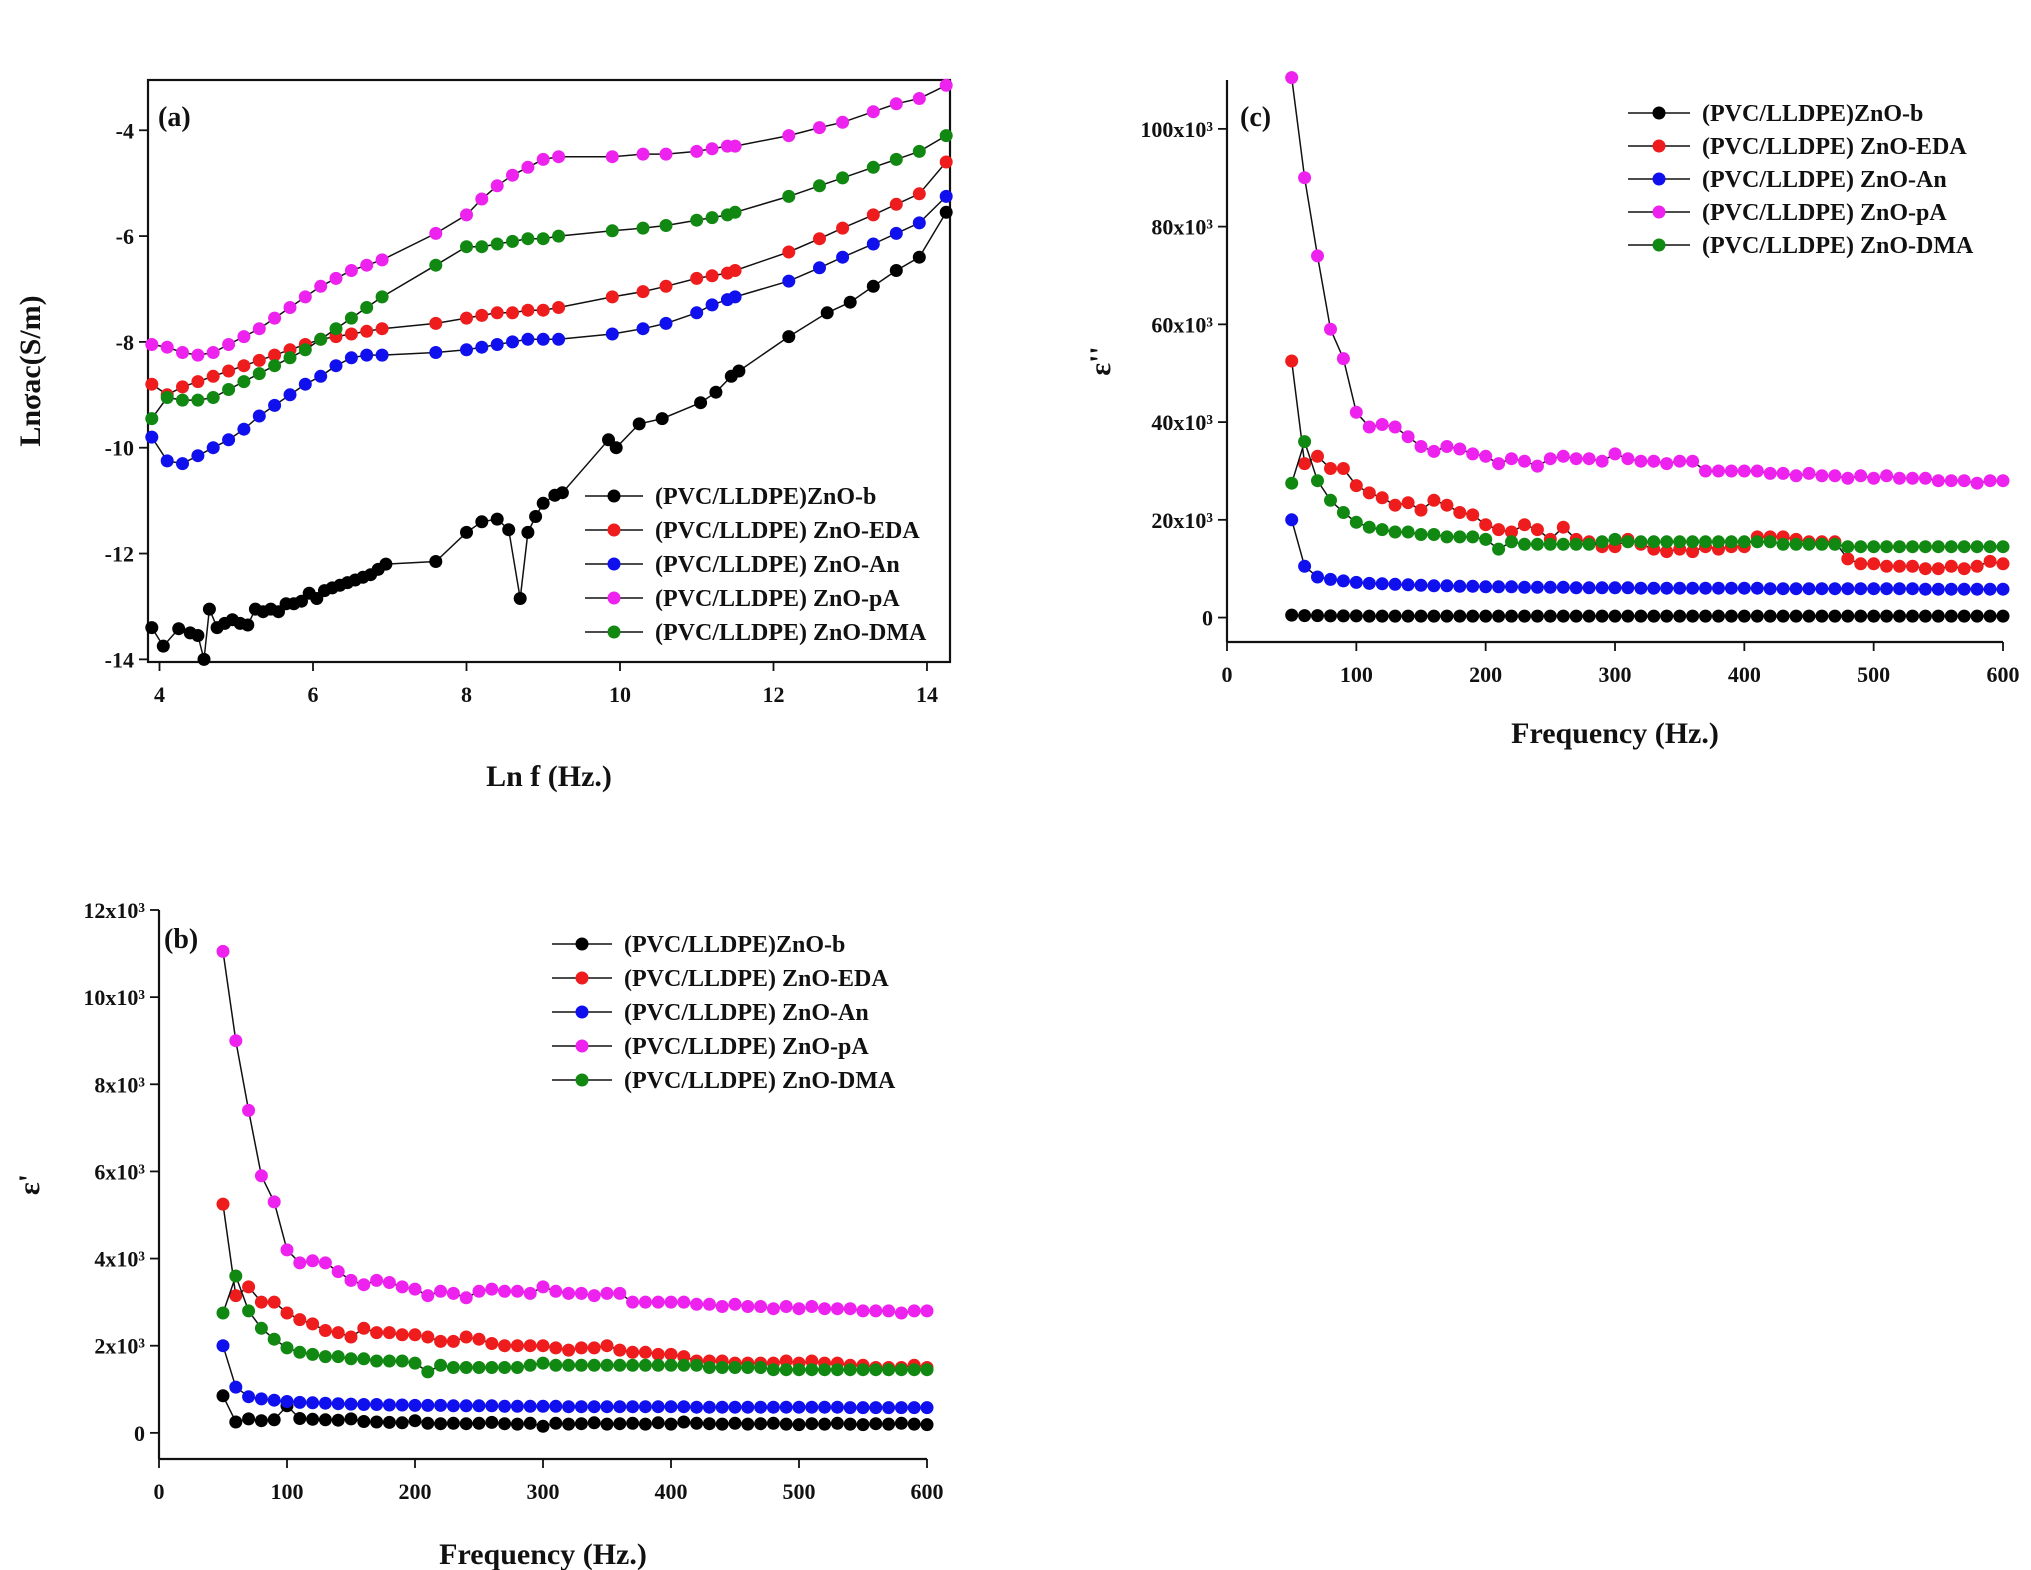 The width and height of the screenshot is (2031, 1570). Describe the element at coordinates (1176, 129) in the screenshot. I see `y-tick-label: 100x10³` at that location.